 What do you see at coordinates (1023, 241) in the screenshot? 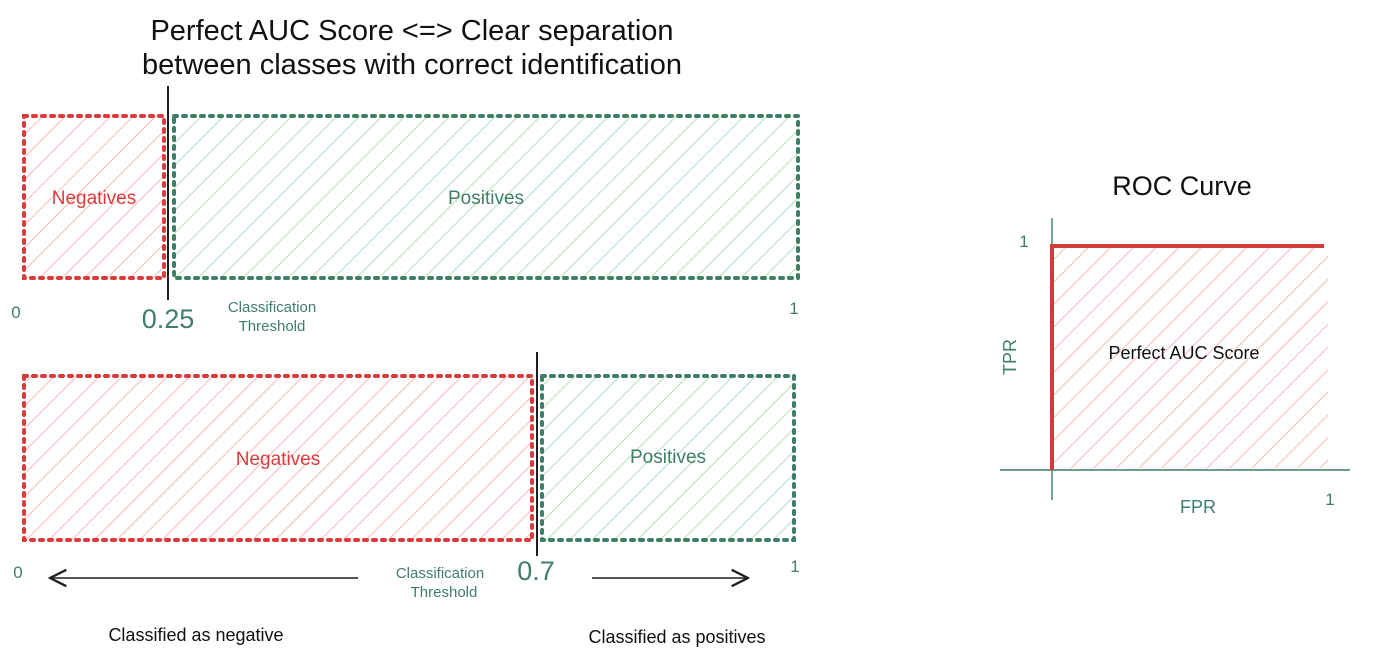
I see `roc-y-tick: 1` at bounding box center [1023, 241].